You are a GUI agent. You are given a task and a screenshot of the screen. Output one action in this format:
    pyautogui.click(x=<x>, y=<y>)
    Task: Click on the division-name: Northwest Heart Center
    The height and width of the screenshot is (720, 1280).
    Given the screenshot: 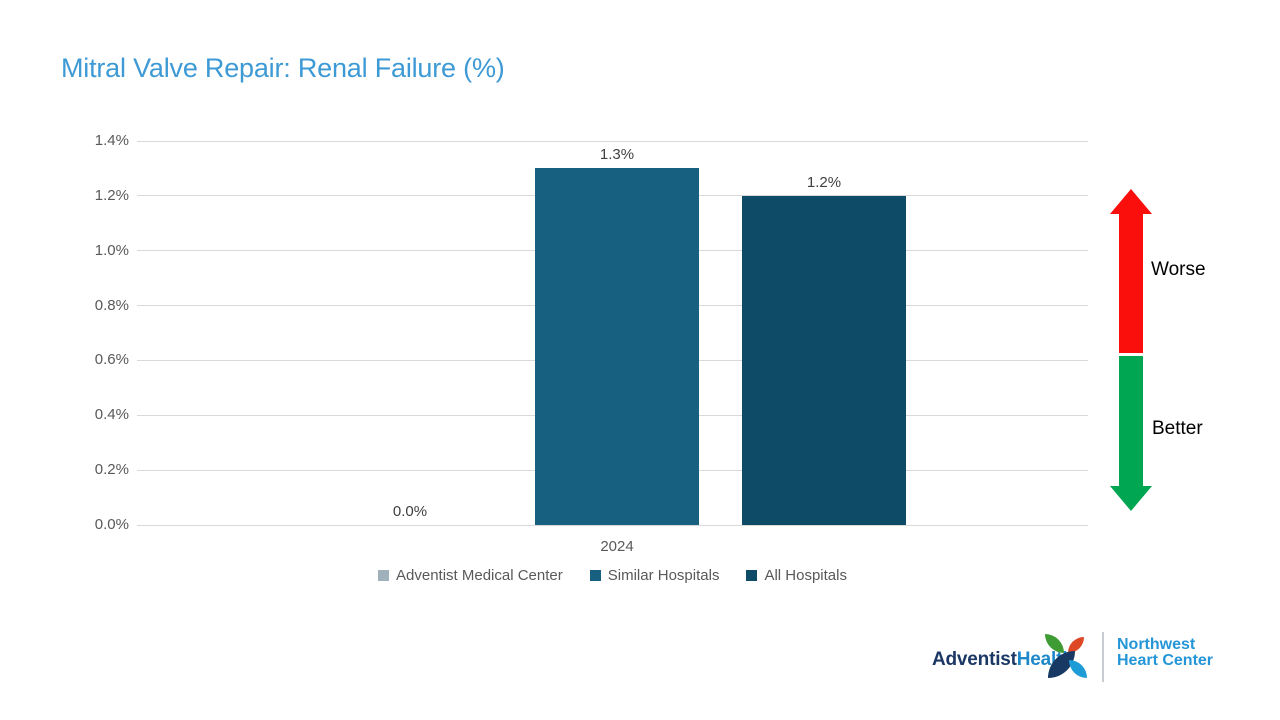 What is the action you would take?
    pyautogui.click(x=1165, y=653)
    